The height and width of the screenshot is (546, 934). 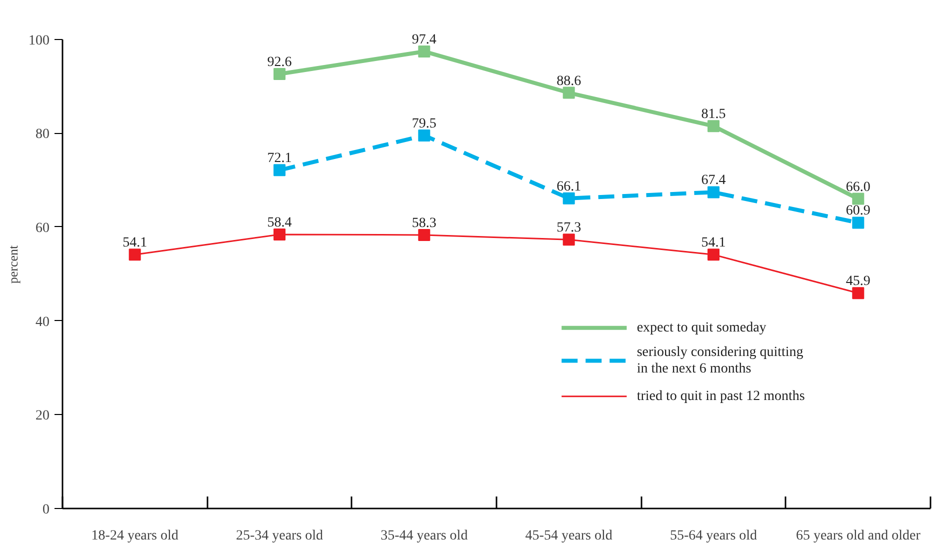 What do you see at coordinates (134, 536) in the screenshot?
I see `x-tick-label: 18-24 years old` at bounding box center [134, 536].